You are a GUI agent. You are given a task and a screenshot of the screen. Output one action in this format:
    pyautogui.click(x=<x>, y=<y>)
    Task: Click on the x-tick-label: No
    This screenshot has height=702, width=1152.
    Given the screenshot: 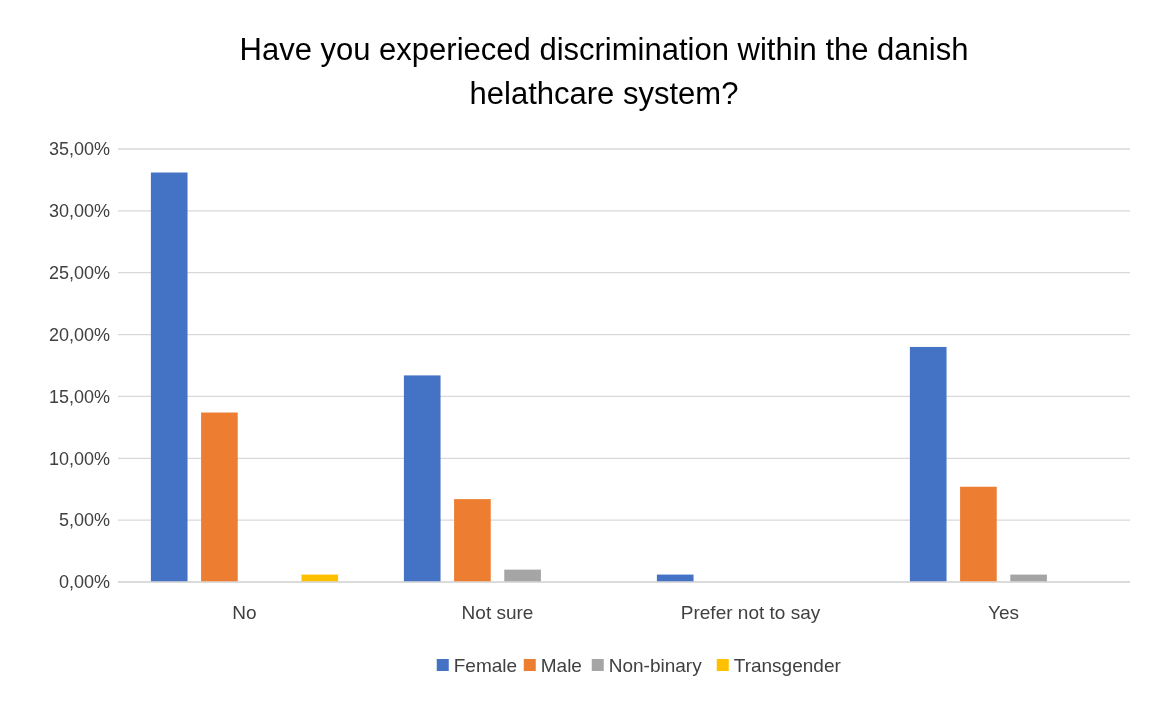 What is the action you would take?
    pyautogui.click(x=244, y=612)
    